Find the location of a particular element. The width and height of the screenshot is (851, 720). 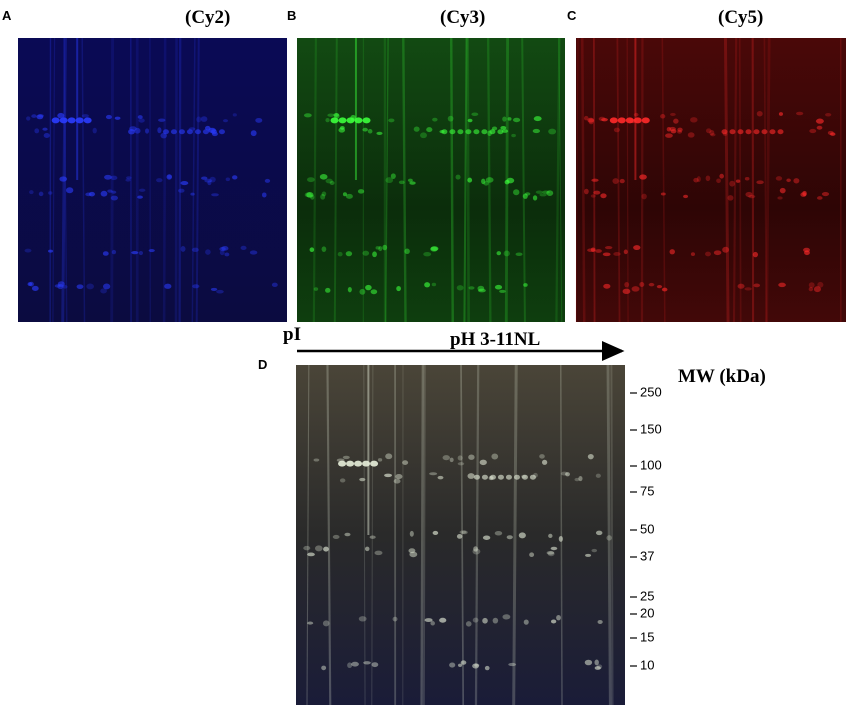

panel-title: (Cy5) is located at coordinates (740, 17).